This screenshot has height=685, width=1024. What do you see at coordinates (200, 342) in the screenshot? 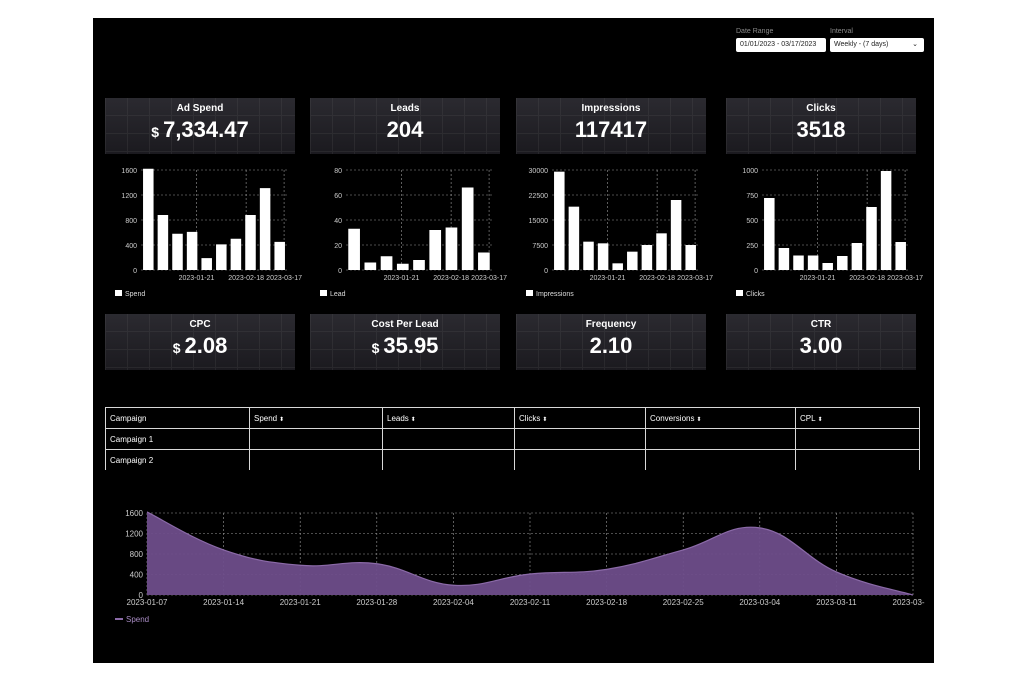
I see `kpi-cpc: CPC $2.08` at bounding box center [200, 342].